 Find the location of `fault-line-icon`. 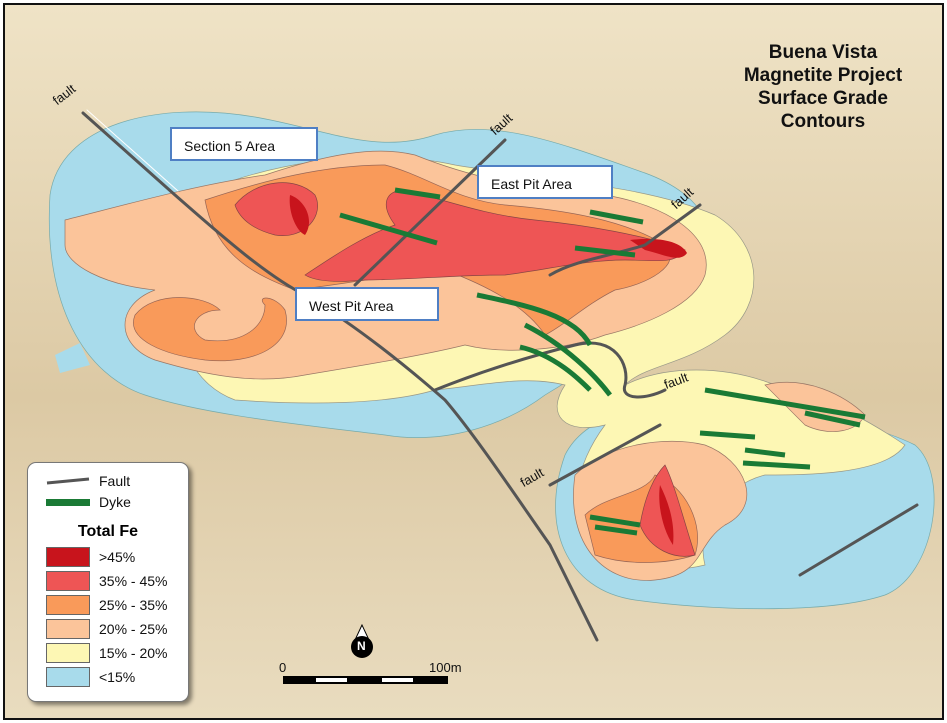

fault-line-icon is located at coordinates (68, 481).